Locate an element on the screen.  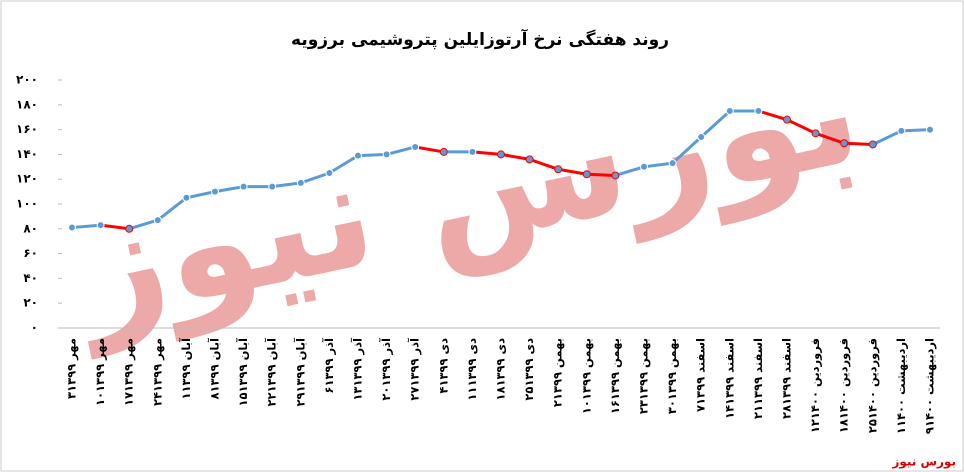
x-tick-label: ۲۵فروردین ۱۴۰۰ is located at coordinates (872, 385).